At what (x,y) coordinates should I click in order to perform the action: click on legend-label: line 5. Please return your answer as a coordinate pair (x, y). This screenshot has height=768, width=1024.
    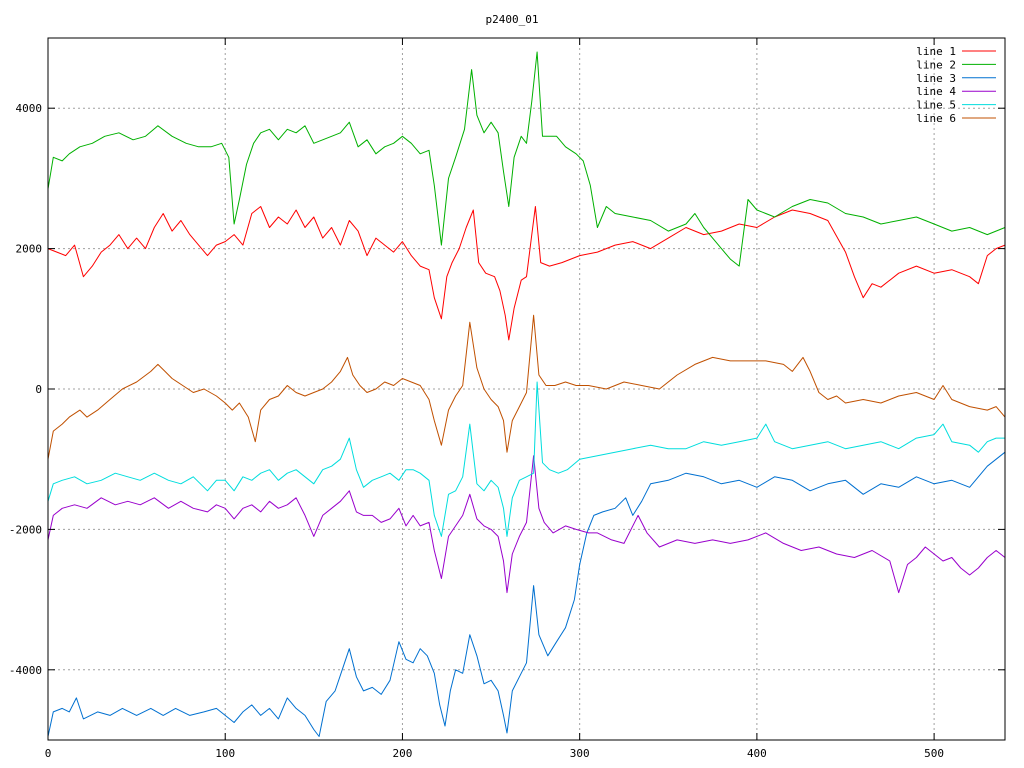
    Looking at the image, I should click on (936, 105).